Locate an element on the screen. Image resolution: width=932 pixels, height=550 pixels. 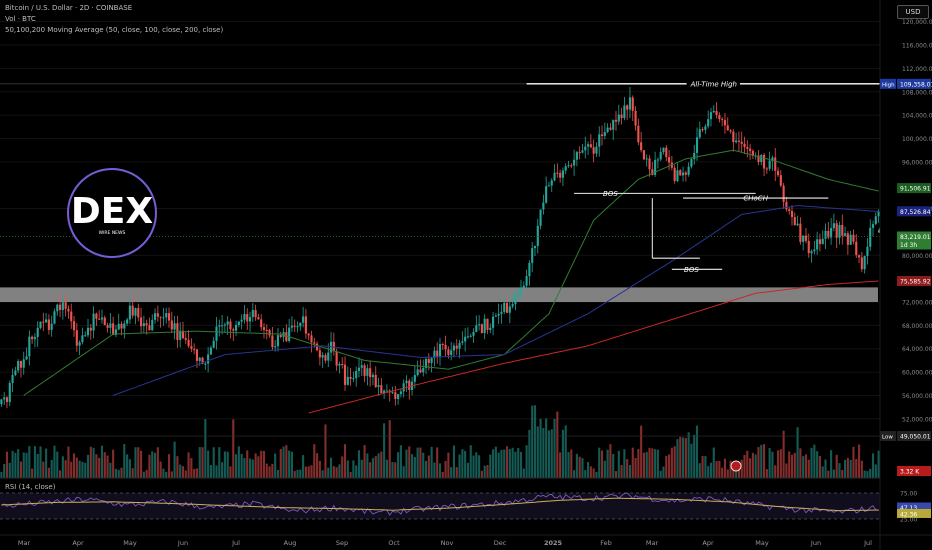
time-axis-label: Oct is located at coordinates (394, 543).